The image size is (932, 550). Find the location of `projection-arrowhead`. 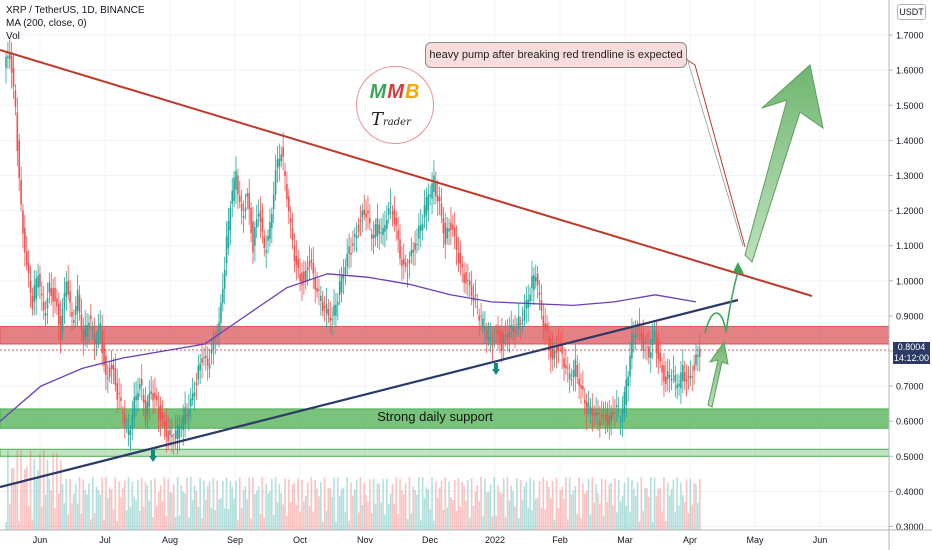

projection-arrowhead is located at coordinates (738, 268).